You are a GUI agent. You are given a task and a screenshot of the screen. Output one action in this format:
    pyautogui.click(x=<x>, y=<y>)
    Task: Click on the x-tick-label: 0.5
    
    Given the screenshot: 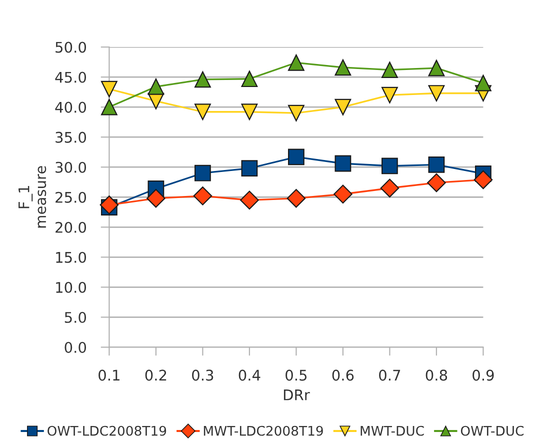 What is the action you would take?
    pyautogui.click(x=296, y=375)
    